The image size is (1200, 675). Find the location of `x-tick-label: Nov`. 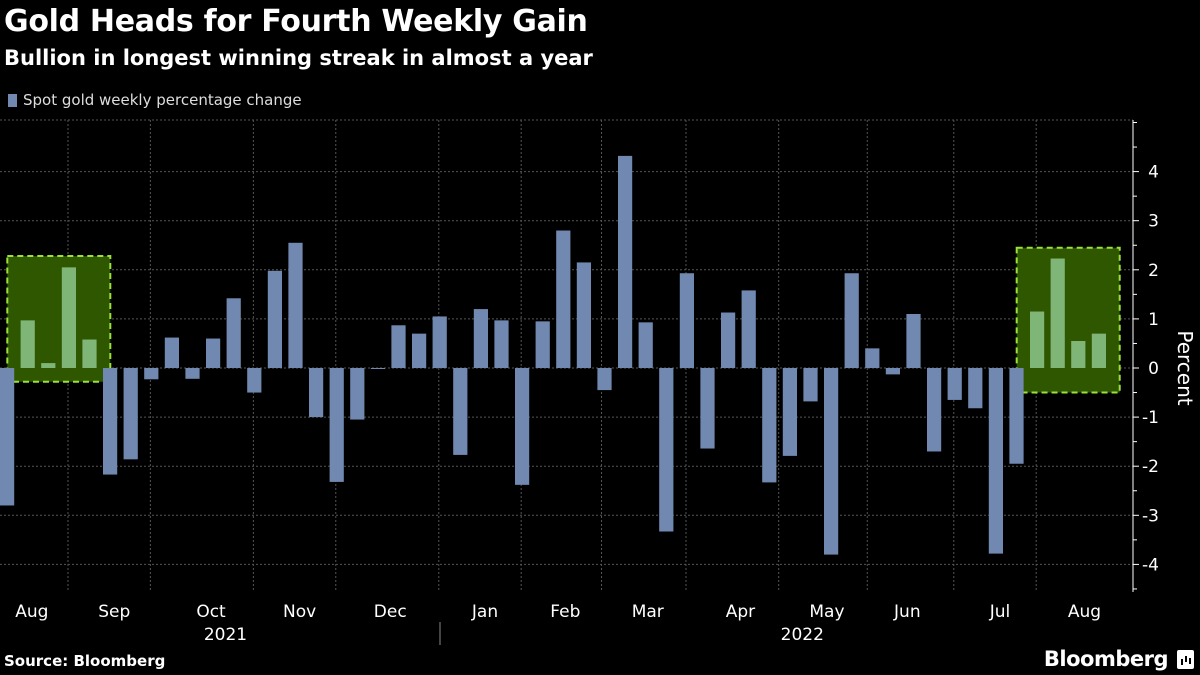

x-tick-label: Nov is located at coordinates (299, 612).